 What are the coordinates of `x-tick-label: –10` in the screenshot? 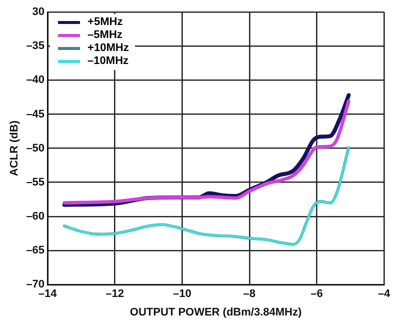 It's located at (182, 294).